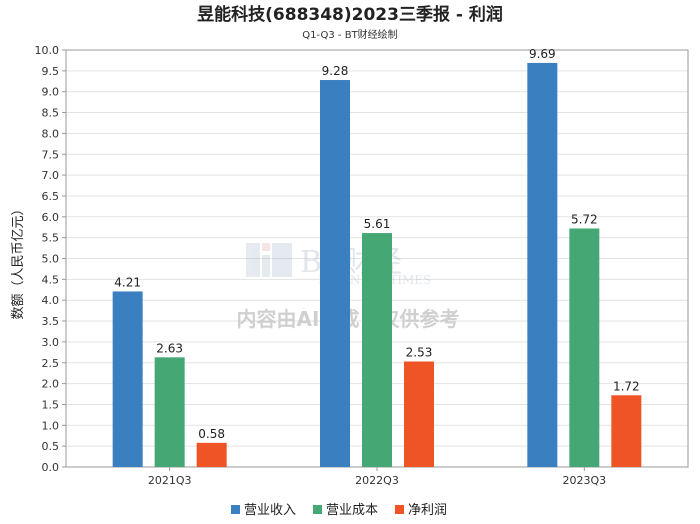 The width and height of the screenshot is (700, 524). Describe the element at coordinates (51, 384) in the screenshot. I see `y-tick-label: 2.0` at that location.